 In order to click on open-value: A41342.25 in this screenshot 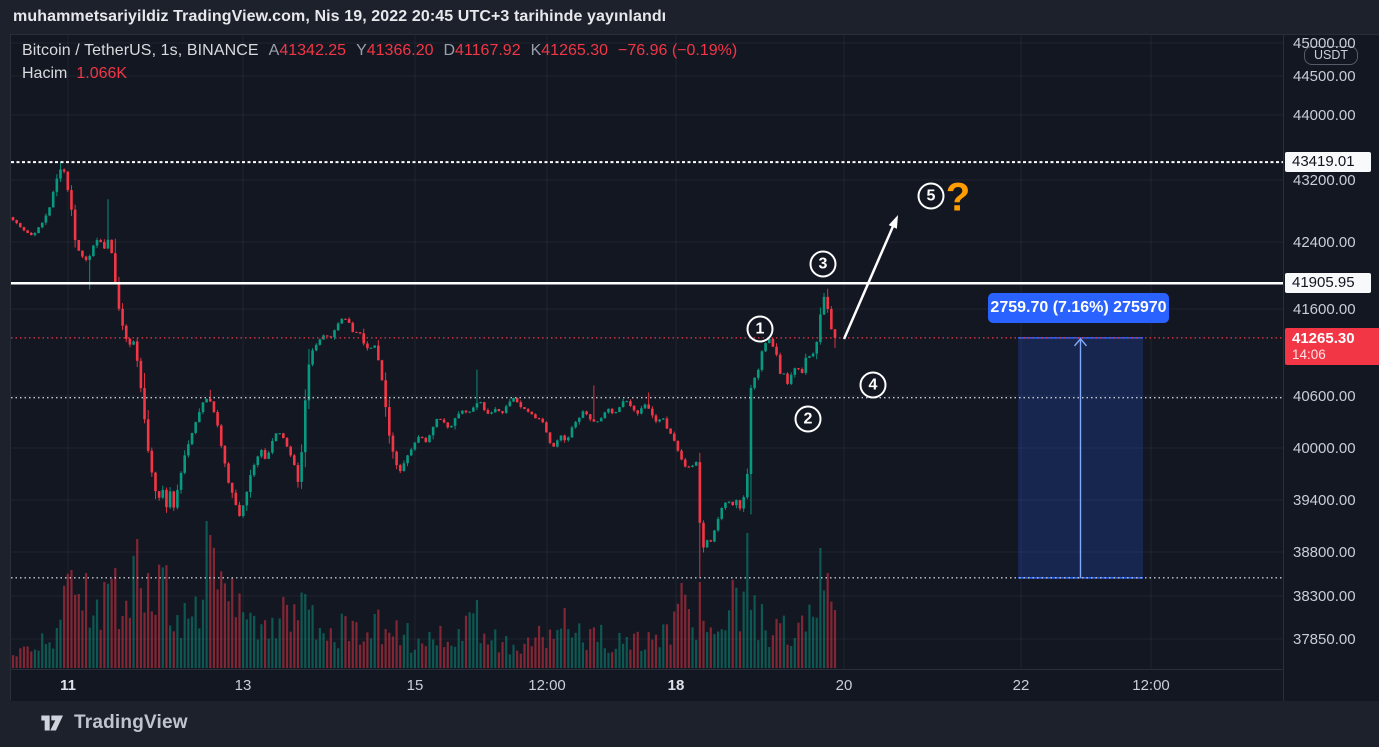, I will do `click(307, 50)`.